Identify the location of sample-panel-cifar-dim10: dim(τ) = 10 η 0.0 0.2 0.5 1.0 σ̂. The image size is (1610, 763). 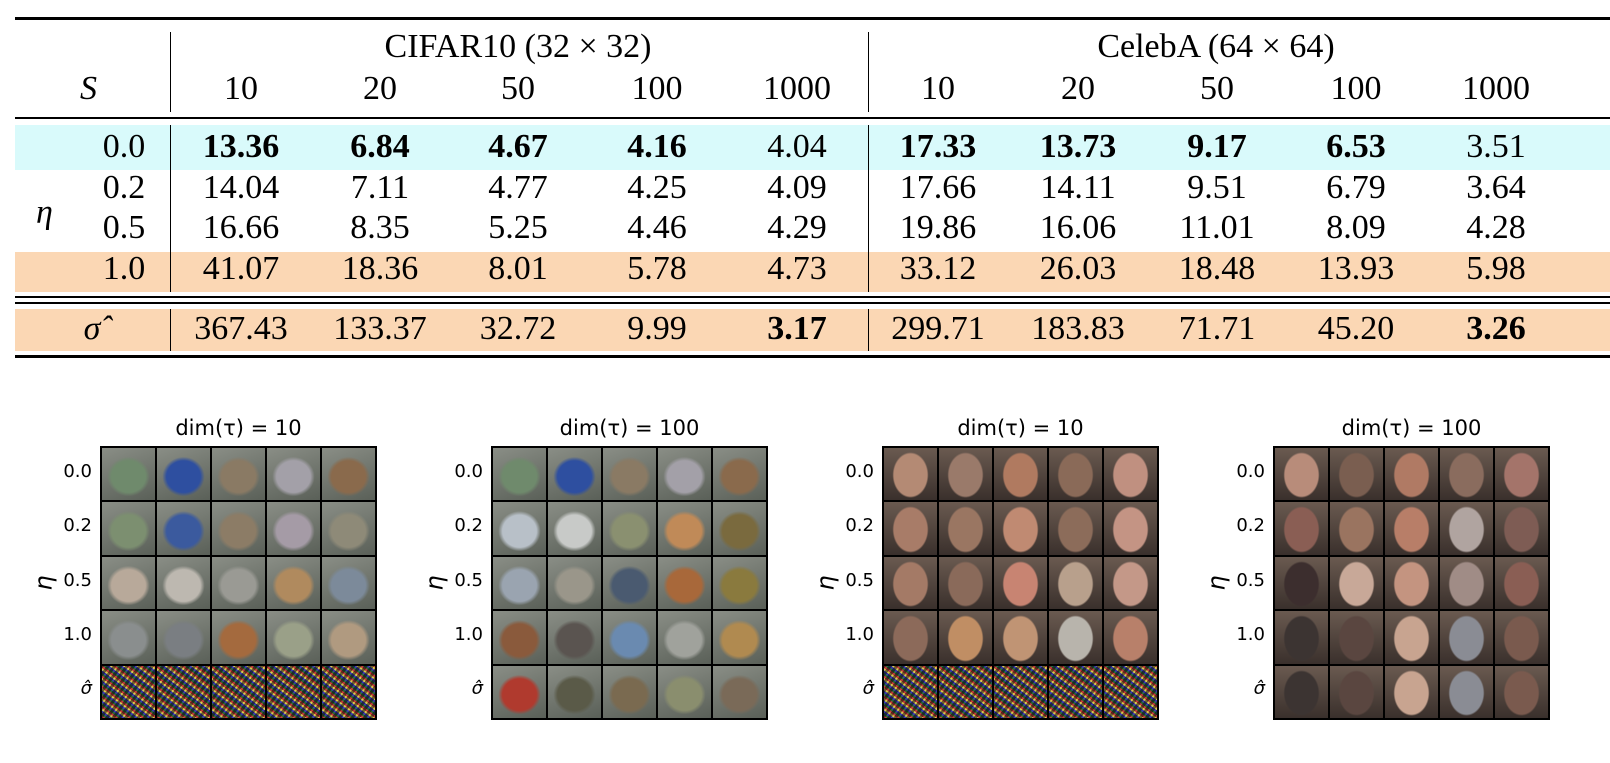
(203, 570).